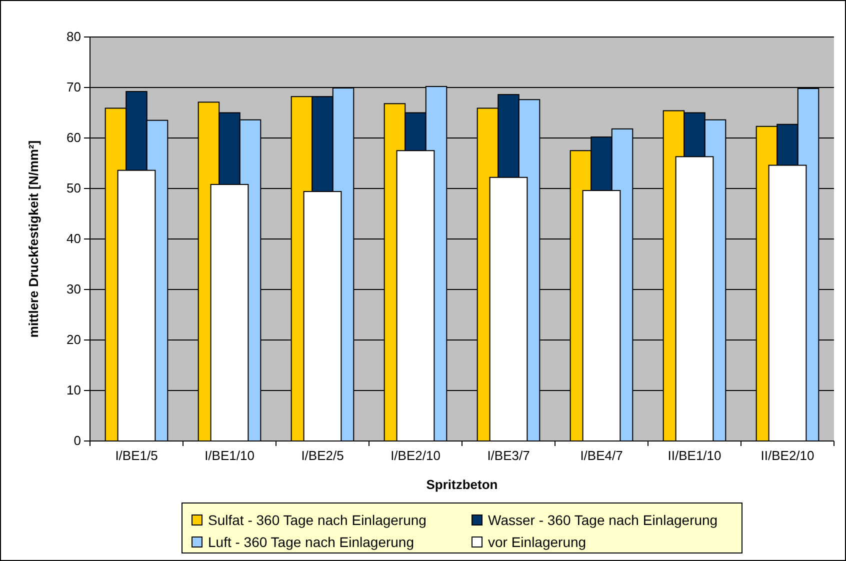 The image size is (846, 561). I want to click on x-tick-label: I/BE1/5, so click(136, 456).